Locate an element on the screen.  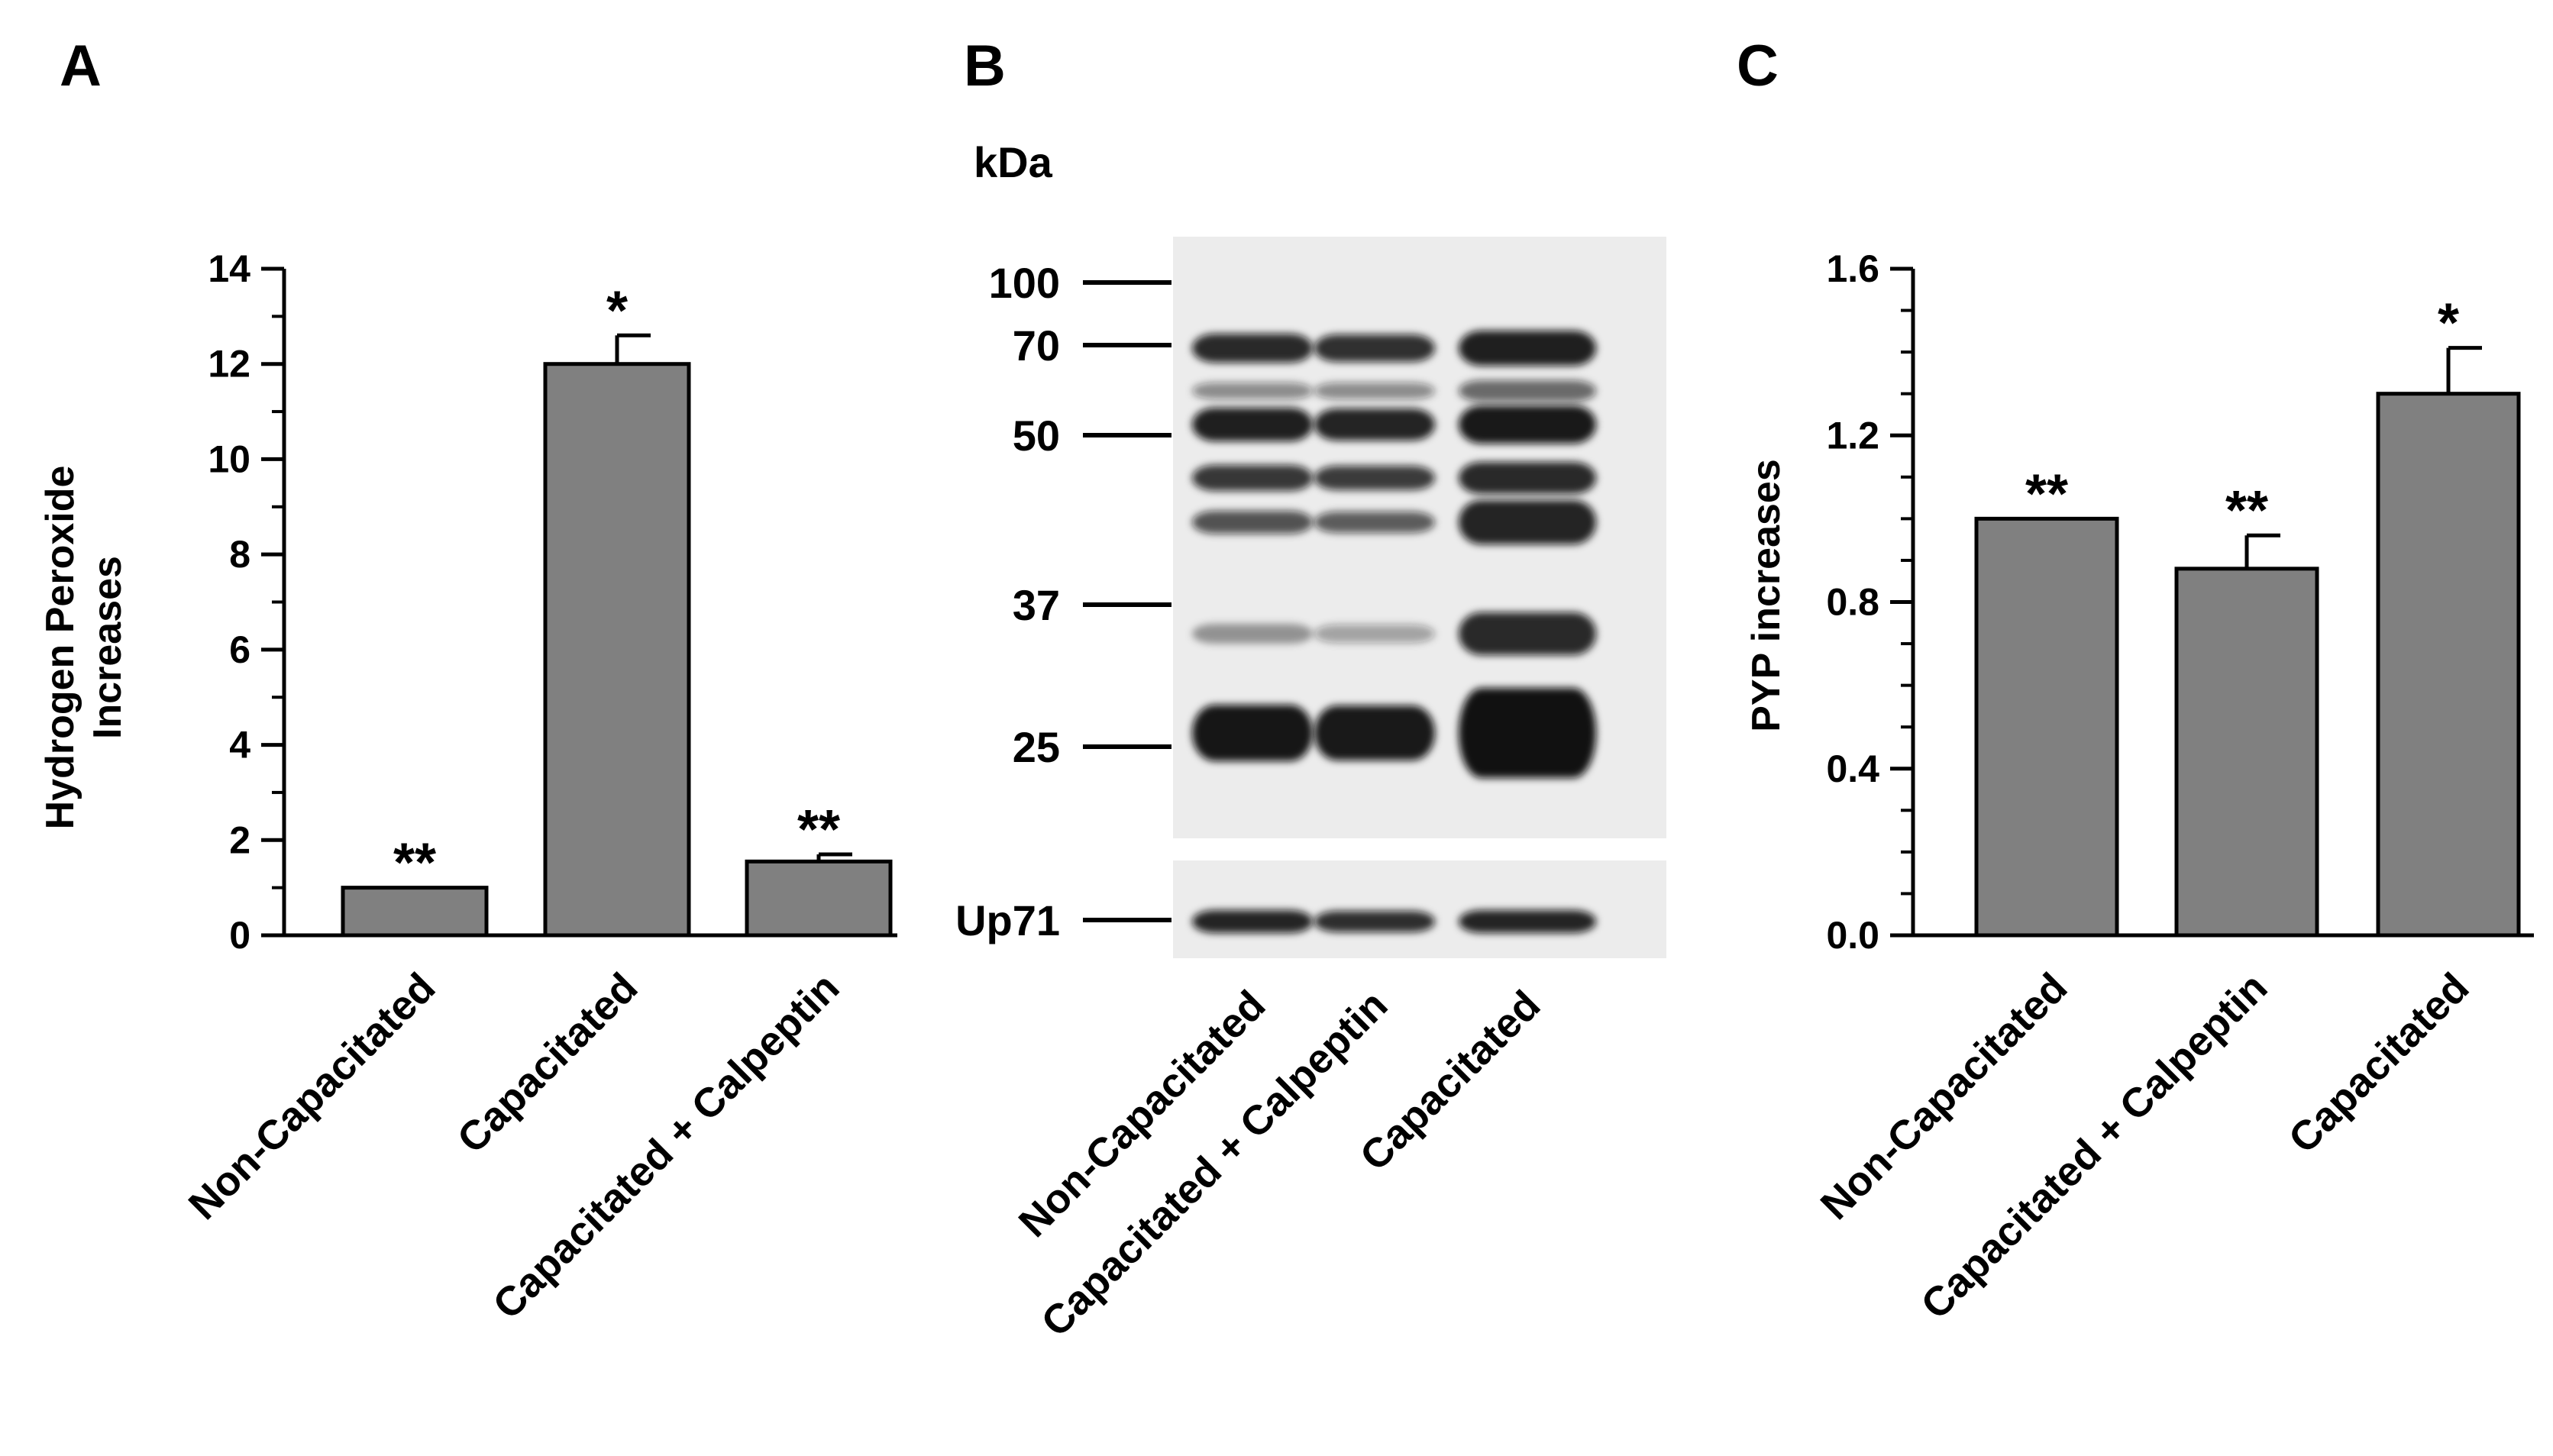
y-tick-label: 8 is located at coordinates (239, 554).